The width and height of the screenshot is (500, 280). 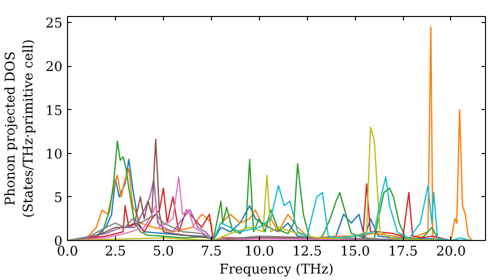 I want to click on x-tick-label: 15.0, so click(x=355, y=252).